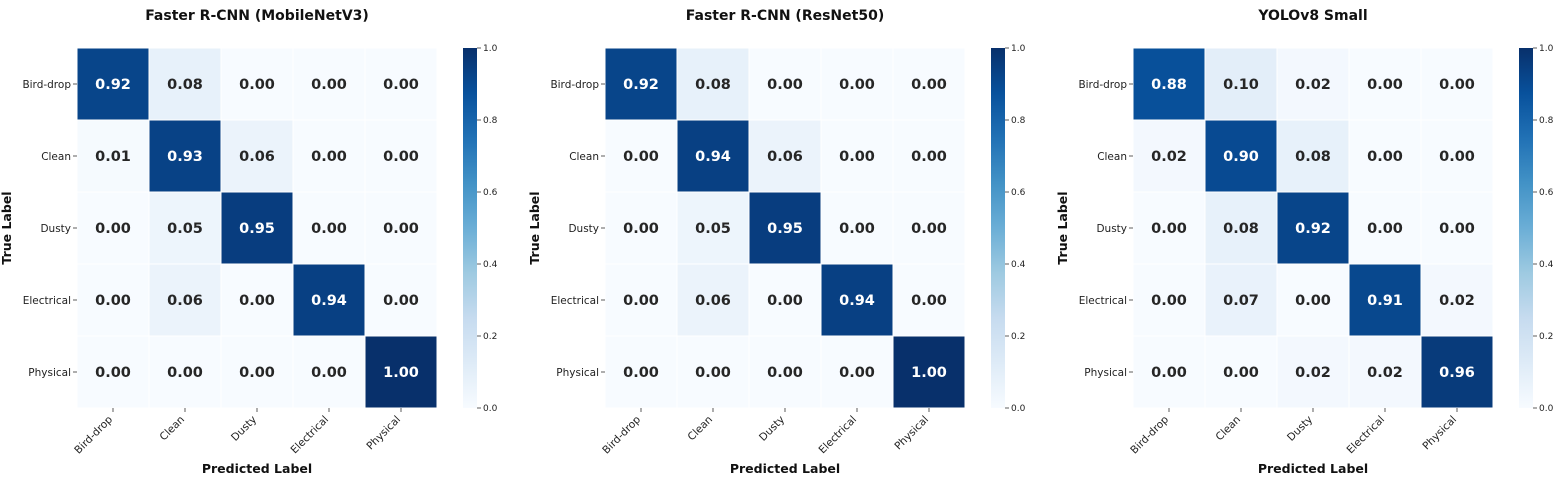  Describe the element at coordinates (1112, 157) in the screenshot. I see `y-tick-label: Clean` at that location.